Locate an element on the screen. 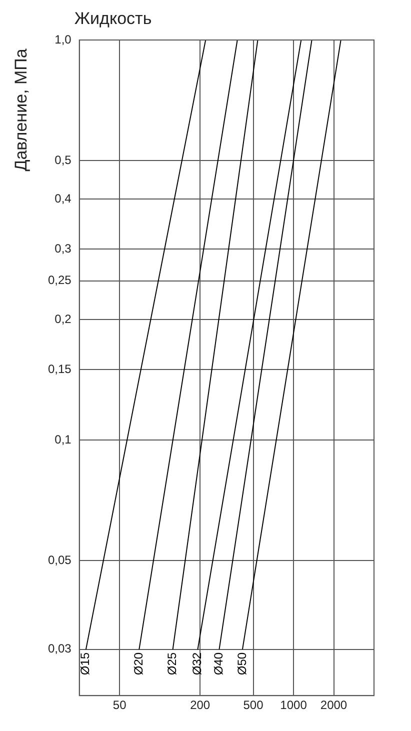 The width and height of the screenshot is (411, 731). text: Ø15 is located at coordinates (85, 664).